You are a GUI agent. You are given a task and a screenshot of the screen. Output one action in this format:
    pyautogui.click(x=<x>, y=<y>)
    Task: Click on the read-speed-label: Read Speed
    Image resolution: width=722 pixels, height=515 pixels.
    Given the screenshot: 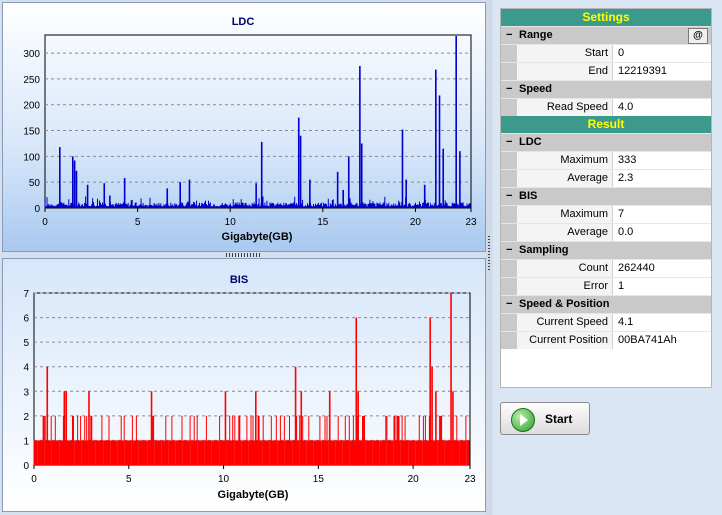 What is the action you would take?
    pyautogui.click(x=565, y=107)
    